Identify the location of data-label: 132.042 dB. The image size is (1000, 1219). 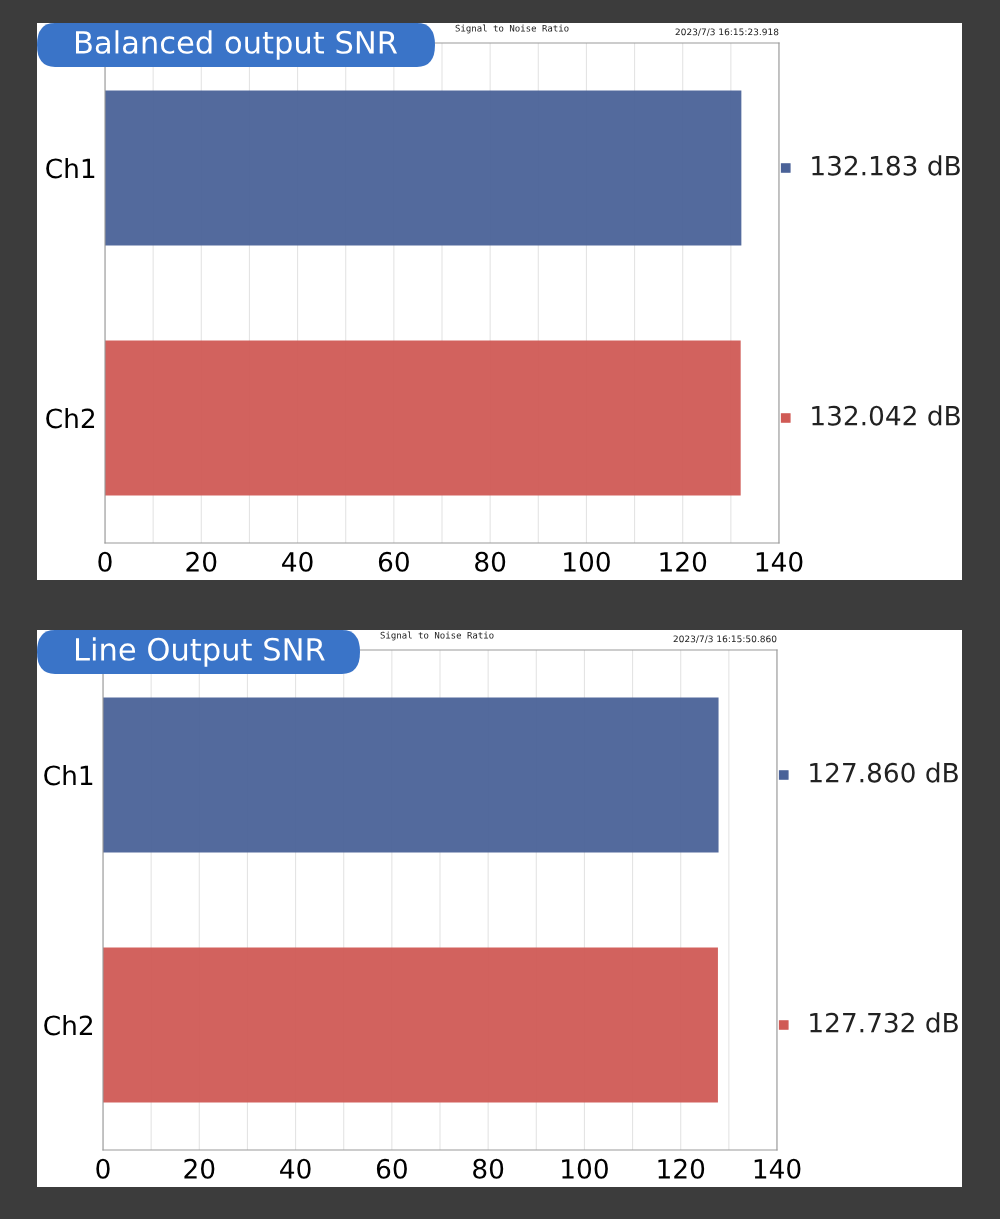
(886, 415).